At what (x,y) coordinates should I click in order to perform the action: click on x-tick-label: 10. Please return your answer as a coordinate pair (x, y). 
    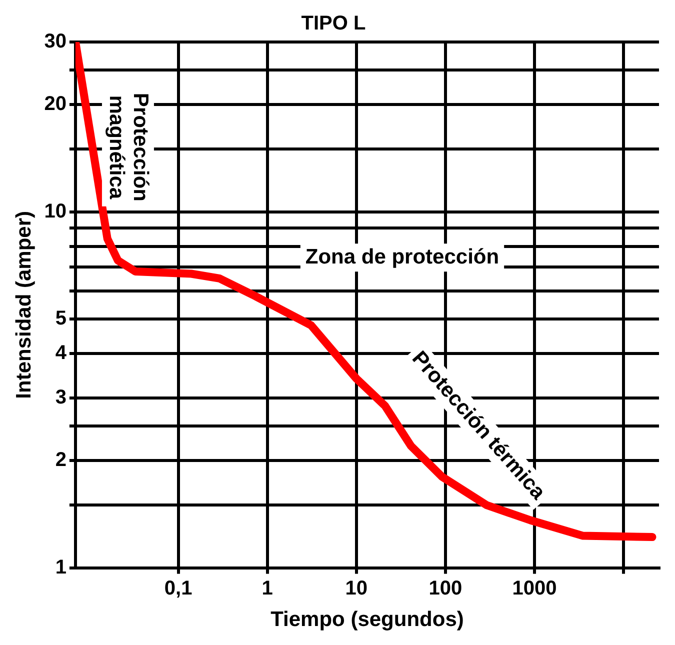
    Looking at the image, I should click on (356, 588).